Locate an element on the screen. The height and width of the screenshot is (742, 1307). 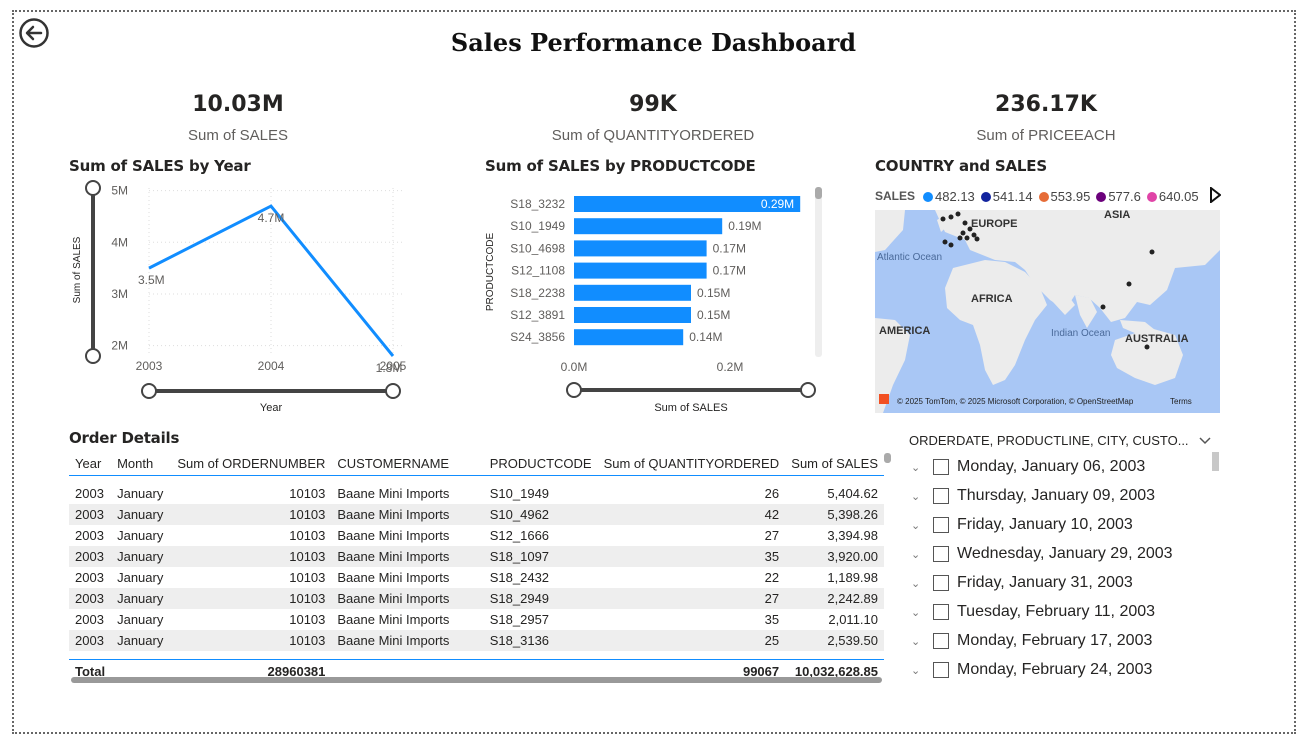
cell-year: 2003 is located at coordinates (89, 535).